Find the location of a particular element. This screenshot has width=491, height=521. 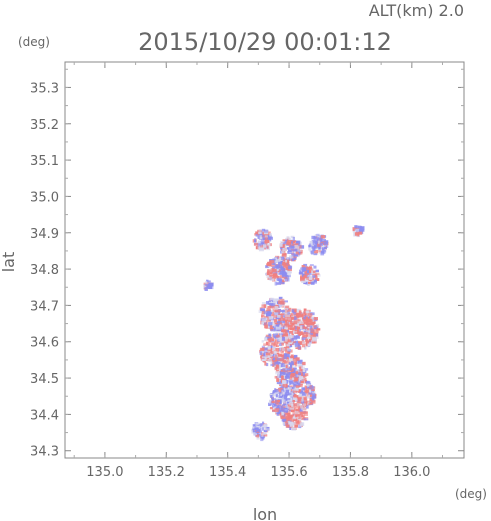

echo-field is located at coordinates (284, 333).